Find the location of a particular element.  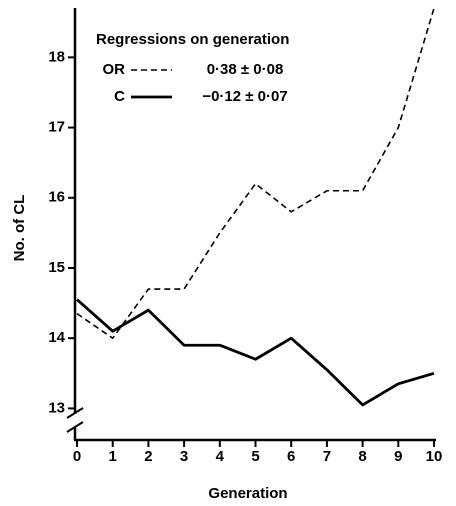

legend-label: OR is located at coordinates (114, 69).